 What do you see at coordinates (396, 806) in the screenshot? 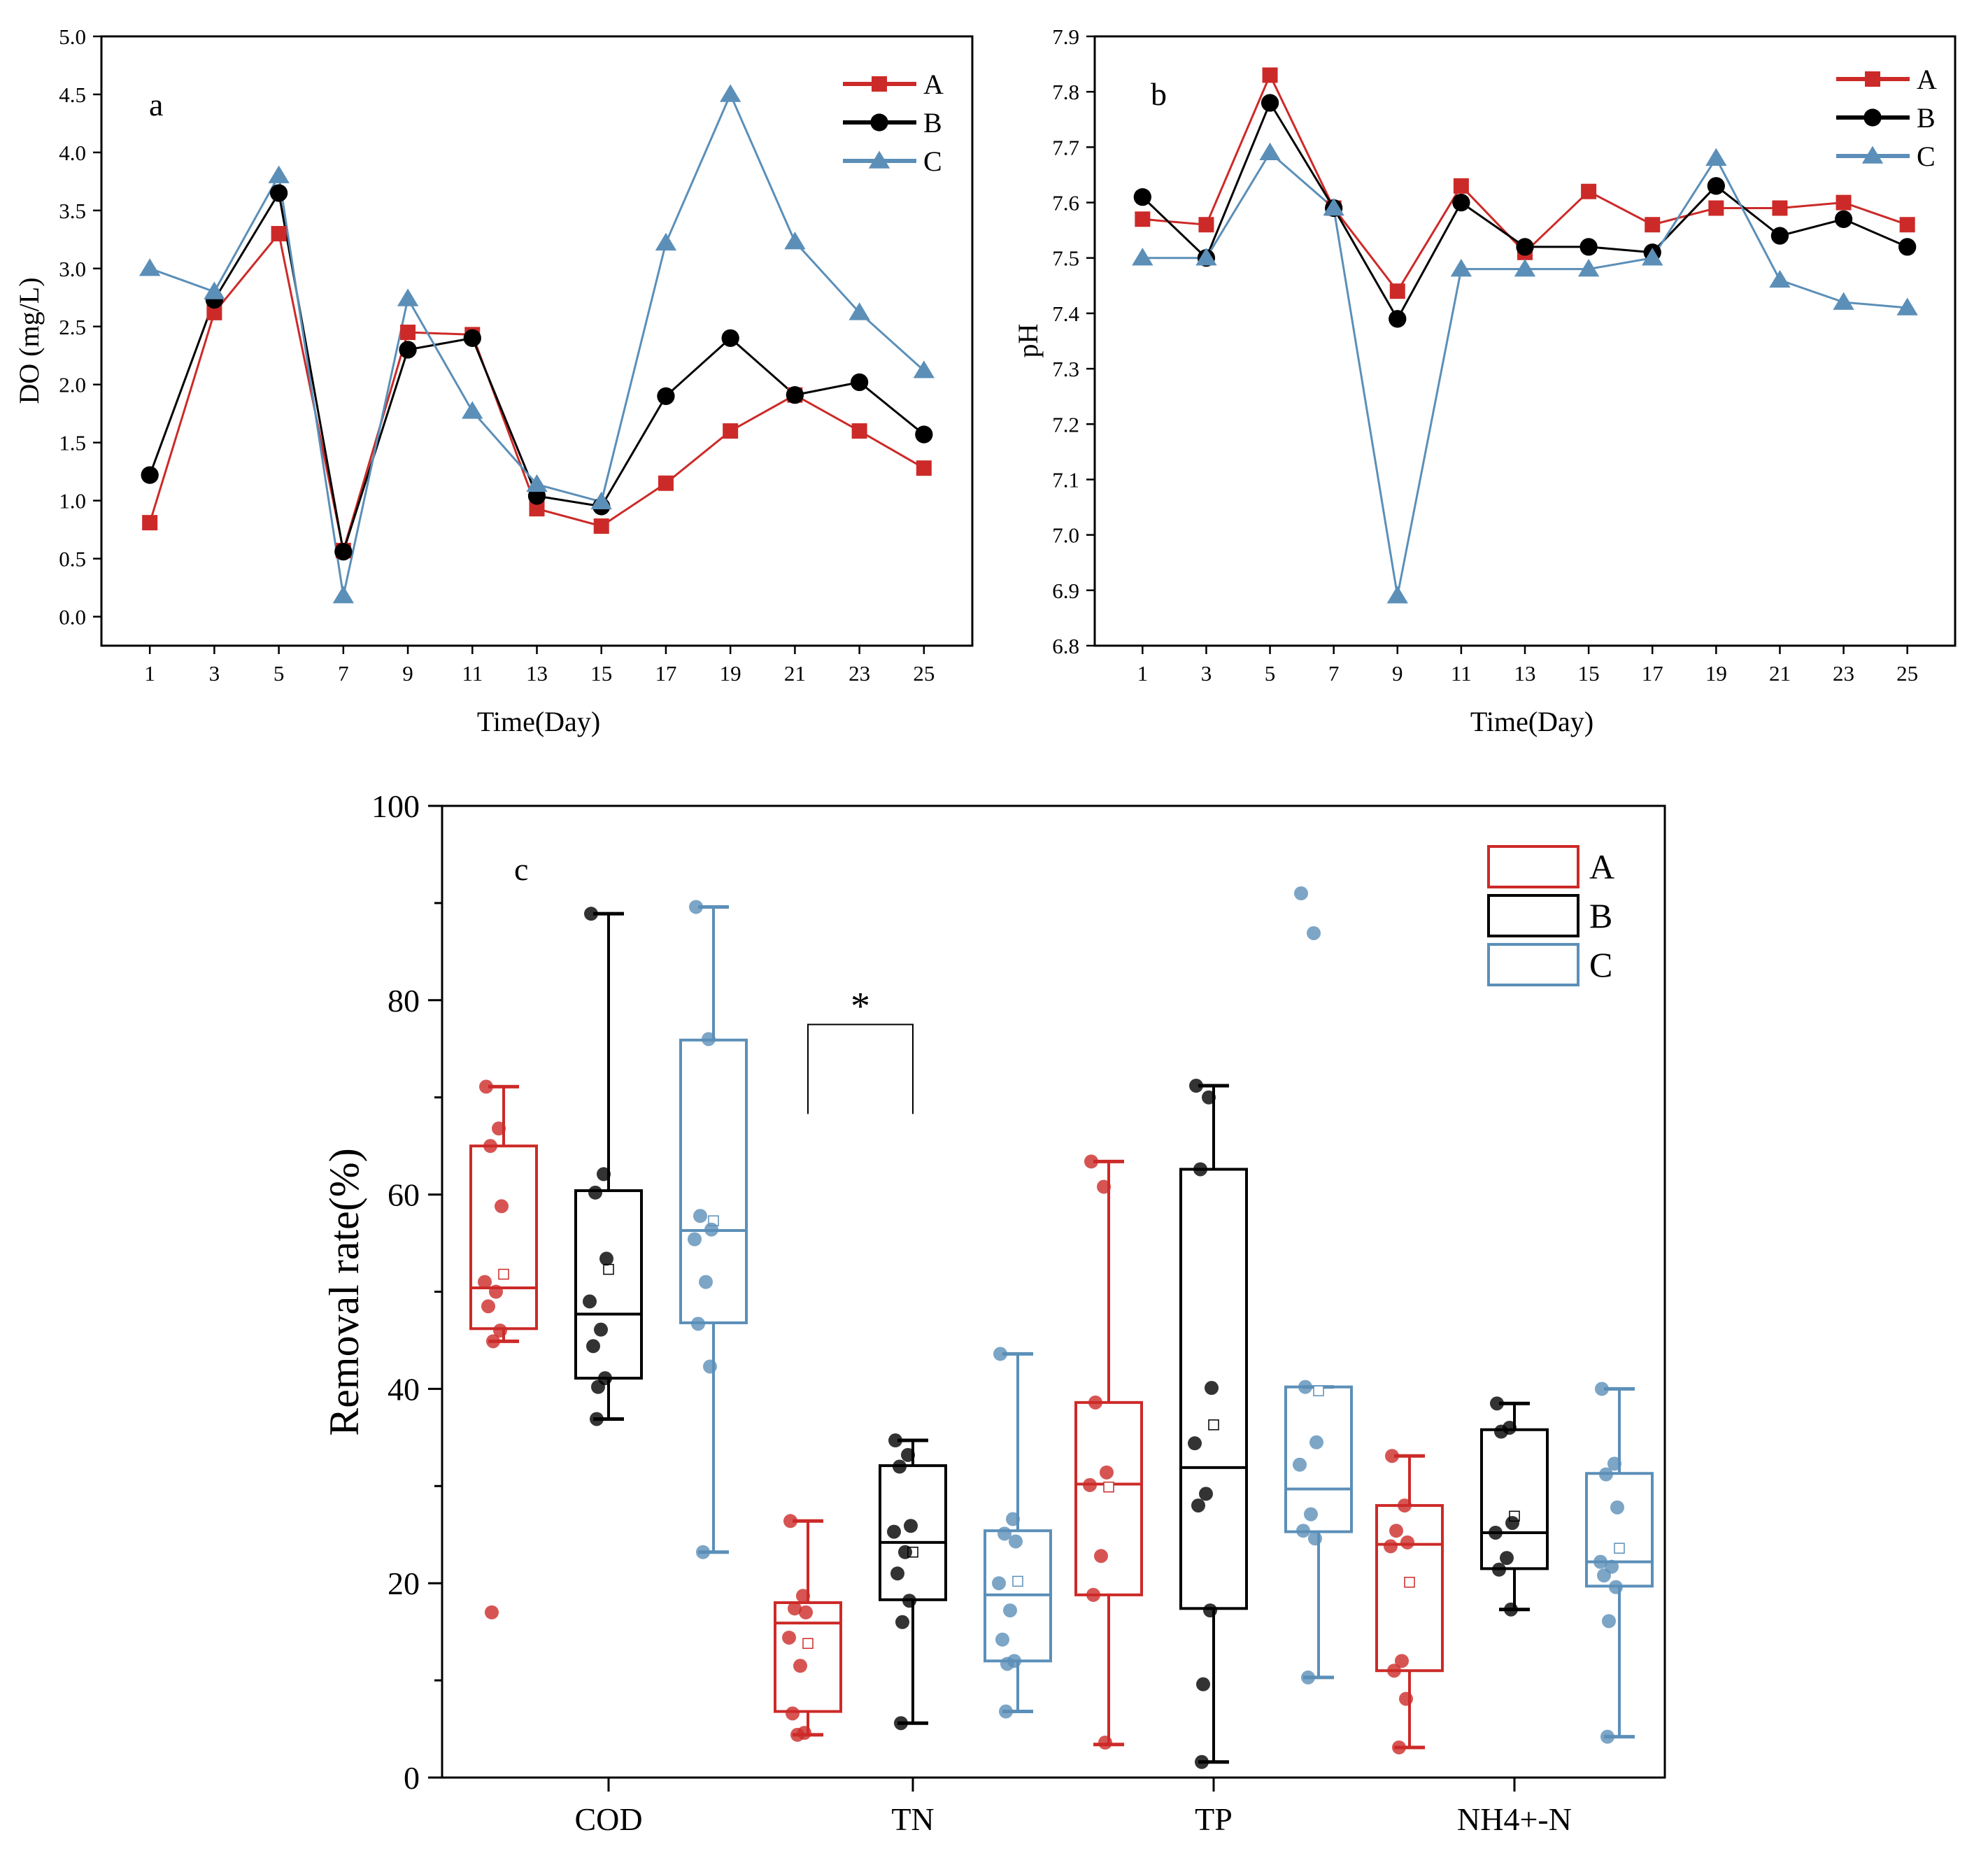
I see `c-y-tick-label: 100` at bounding box center [396, 806].